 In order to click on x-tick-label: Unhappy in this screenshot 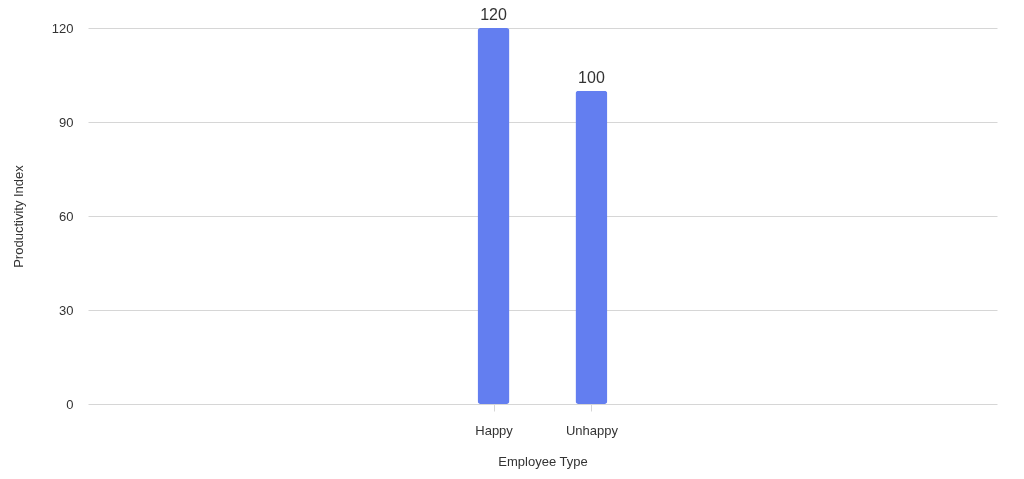, I will do `click(592, 430)`.